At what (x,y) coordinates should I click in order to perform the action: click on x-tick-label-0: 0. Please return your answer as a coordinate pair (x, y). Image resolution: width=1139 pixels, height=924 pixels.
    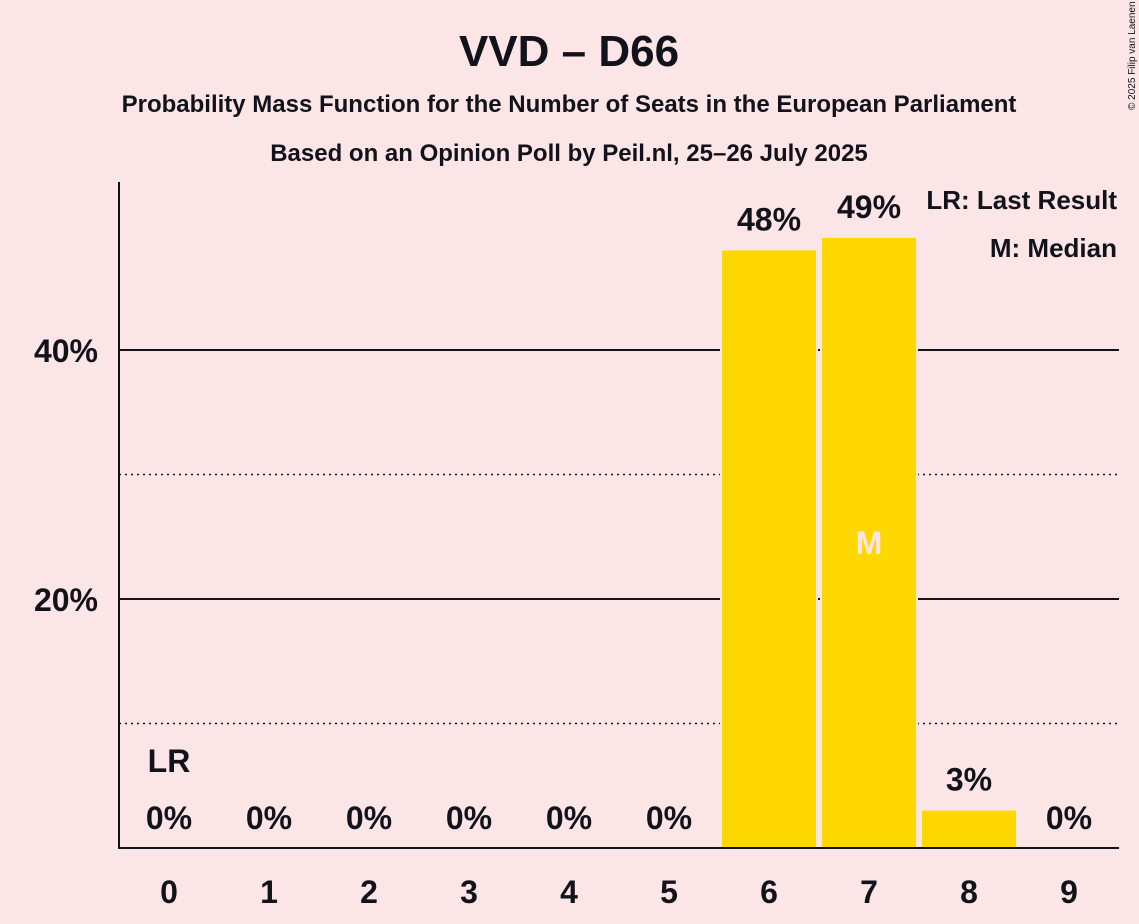
    Looking at the image, I should click on (169, 892).